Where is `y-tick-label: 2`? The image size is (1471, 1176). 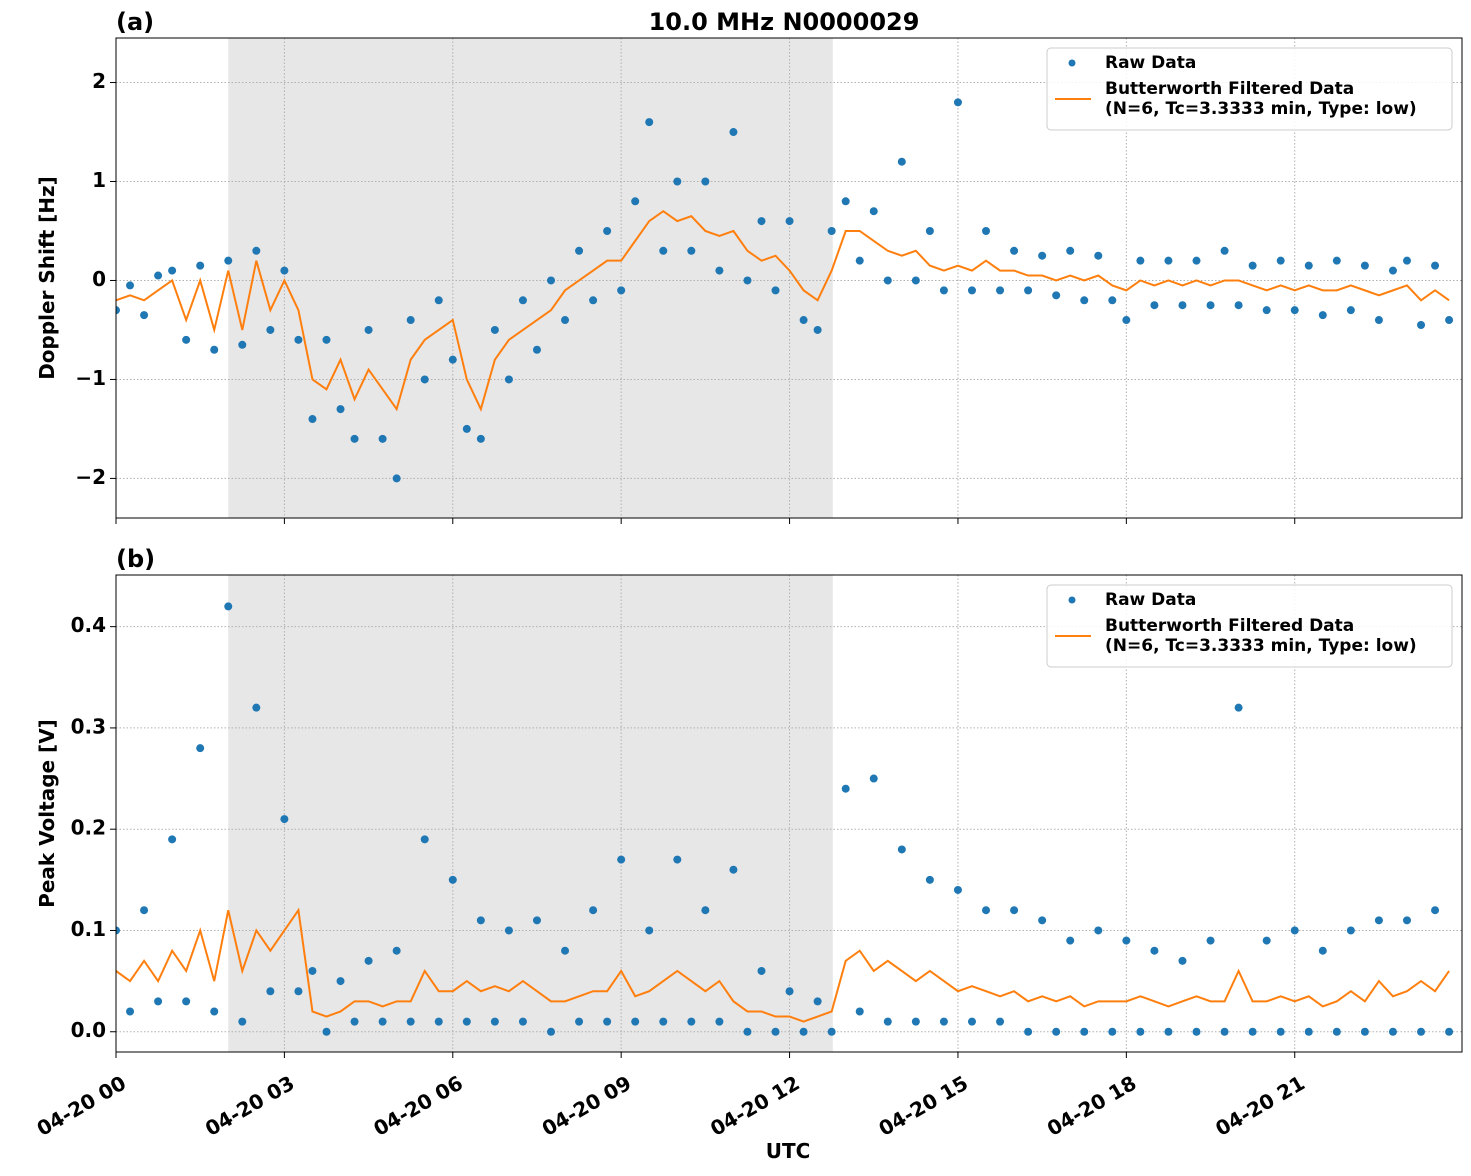
y-tick-label: 2 is located at coordinates (99, 81).